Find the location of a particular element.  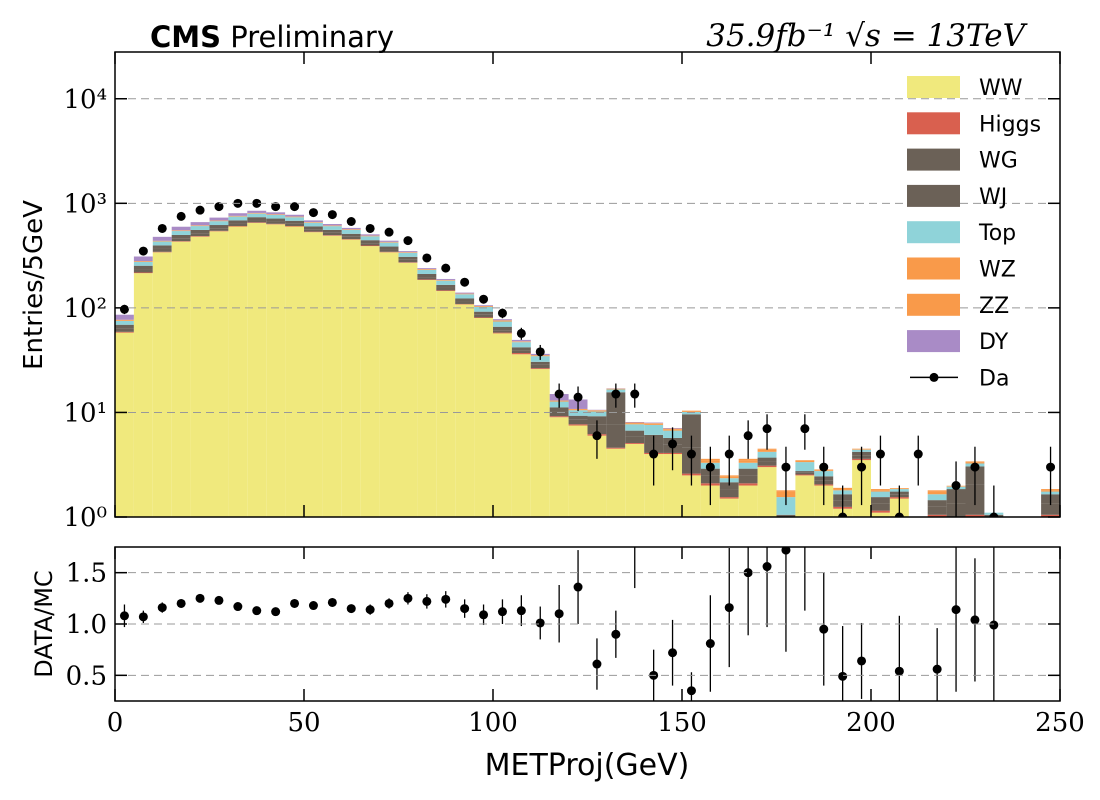

ratio-axis-label: DATA/MC is located at coordinates (44, 623).